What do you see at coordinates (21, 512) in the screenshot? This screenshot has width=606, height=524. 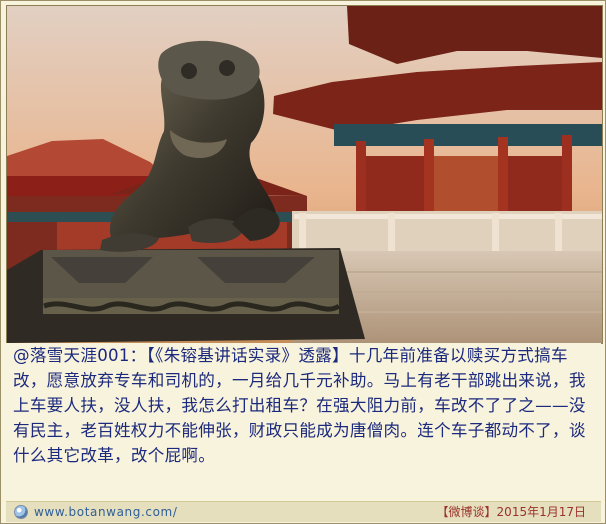 I see `globe-icon` at bounding box center [21, 512].